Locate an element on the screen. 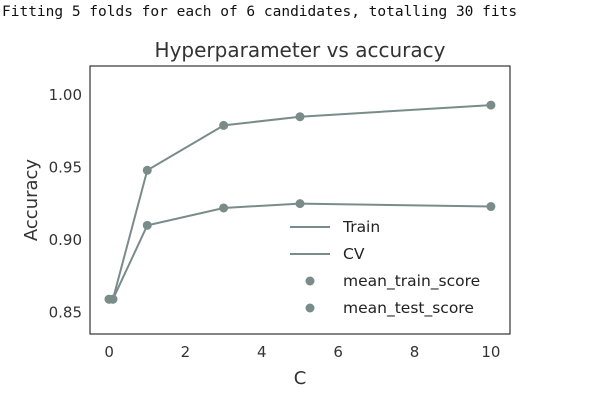 The image size is (613, 400). x-tick-label: 8 is located at coordinates (415, 352).